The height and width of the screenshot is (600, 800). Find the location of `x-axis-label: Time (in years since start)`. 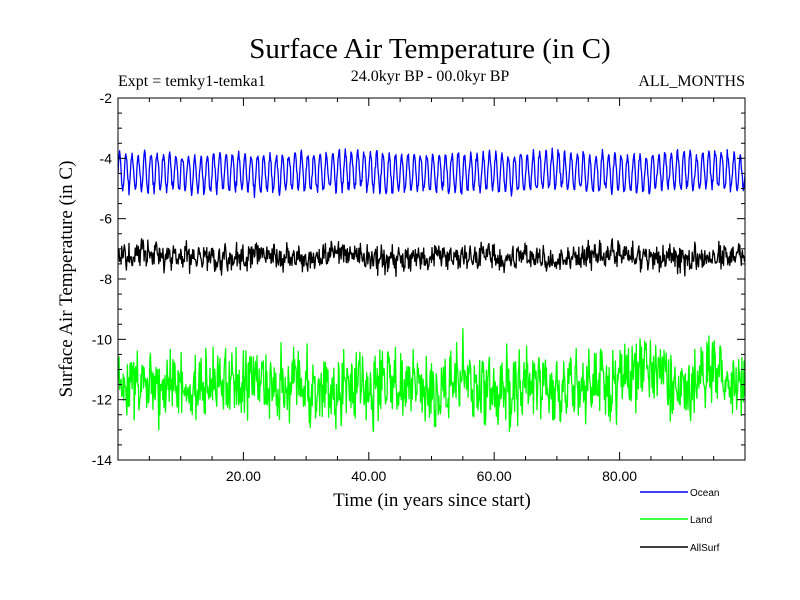

x-axis-label: Time (in years since start) is located at coordinates (432, 500).